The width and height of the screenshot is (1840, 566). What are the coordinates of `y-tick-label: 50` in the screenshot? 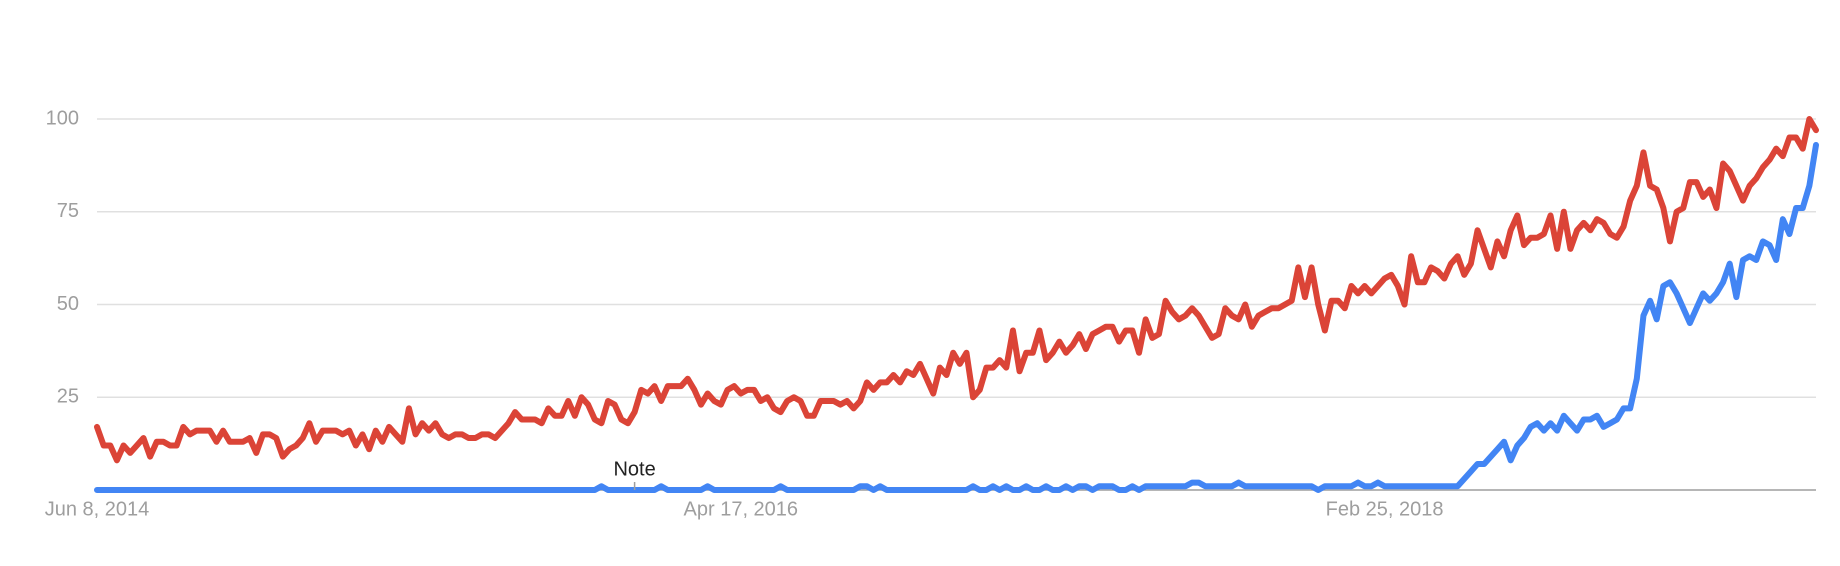 It's located at (68, 304).